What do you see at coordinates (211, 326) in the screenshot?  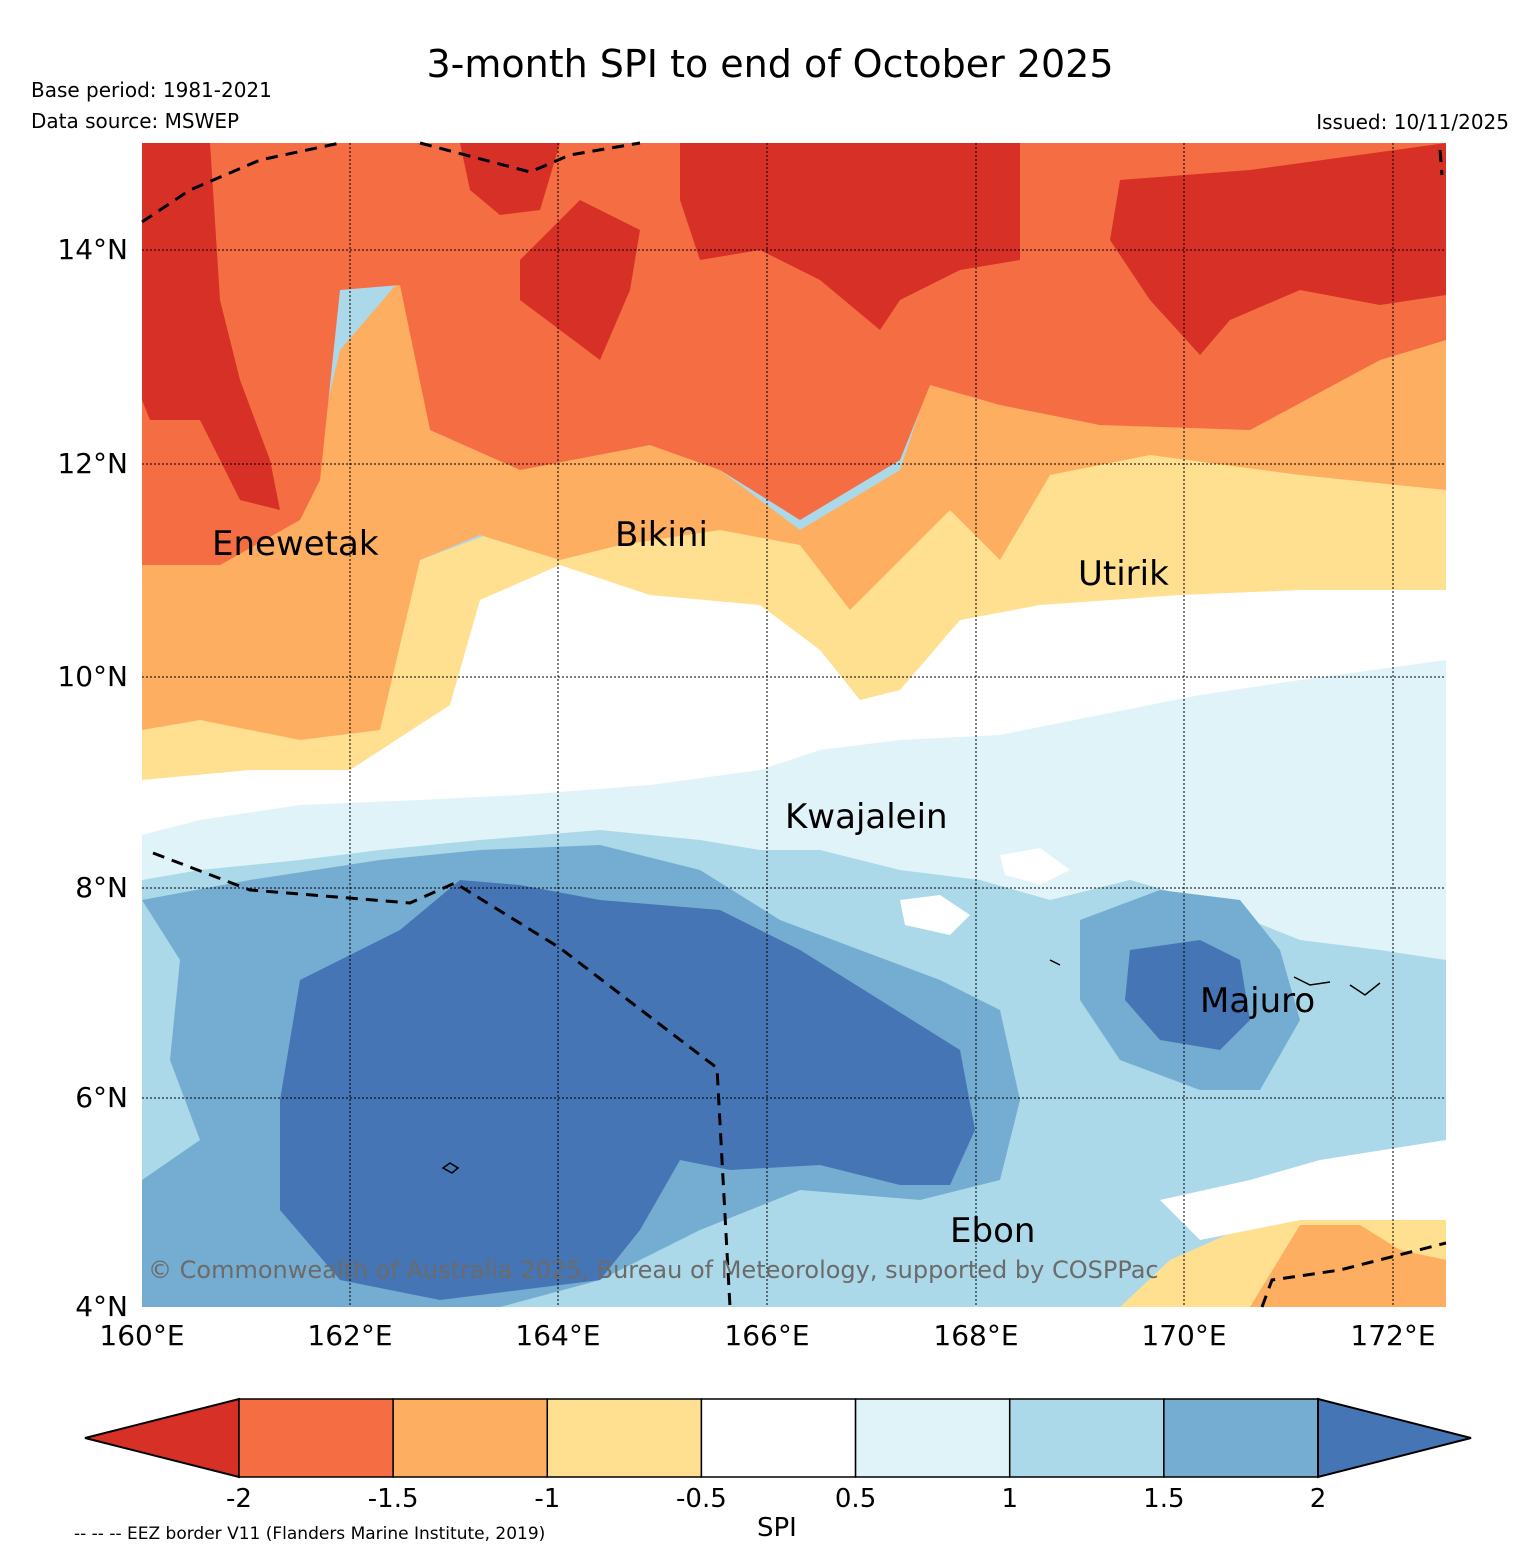 I see `spi-extreme-west` at bounding box center [211, 326].